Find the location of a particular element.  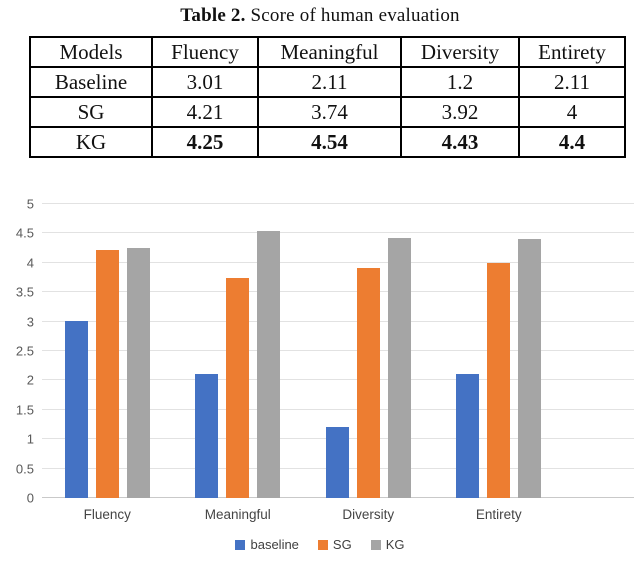

table-cell: 4.54 is located at coordinates (329, 142).